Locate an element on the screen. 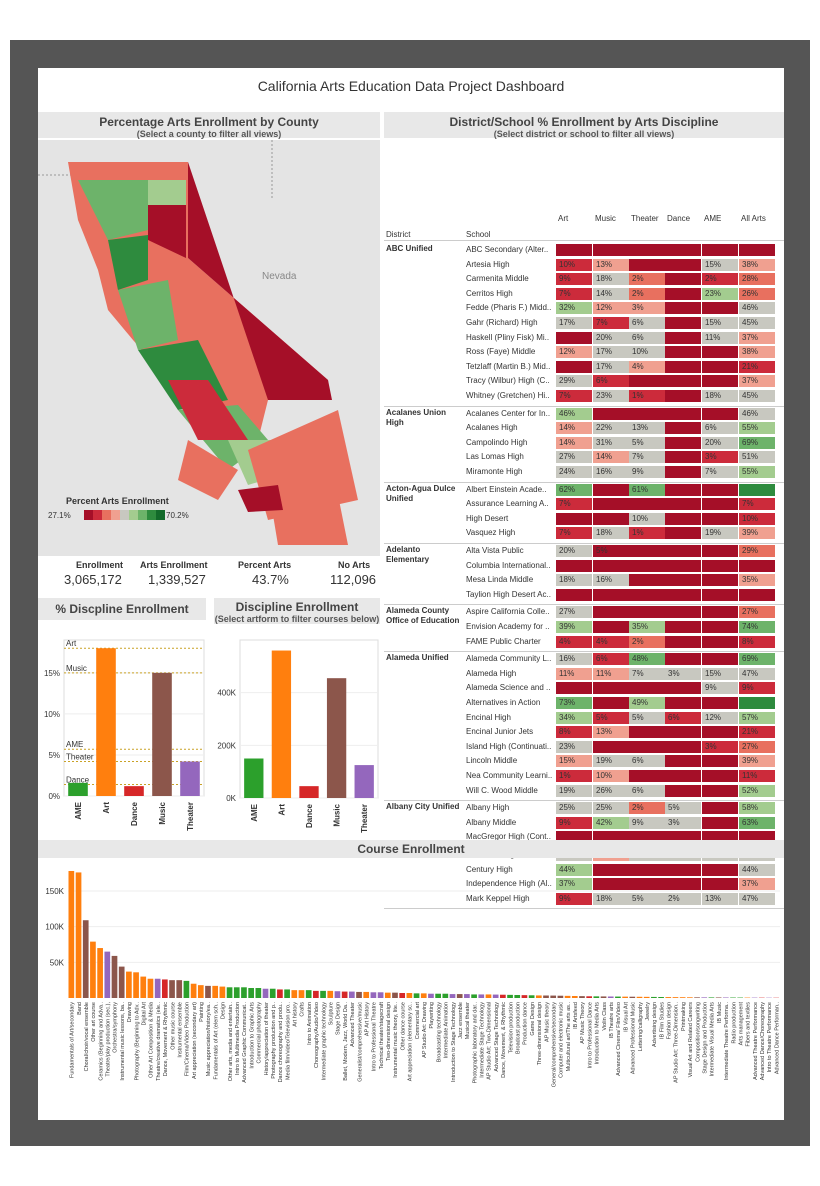 Image resolution: width=820 pixels, height=1186 pixels. heat-cell: 63% is located at coordinates (757, 822).